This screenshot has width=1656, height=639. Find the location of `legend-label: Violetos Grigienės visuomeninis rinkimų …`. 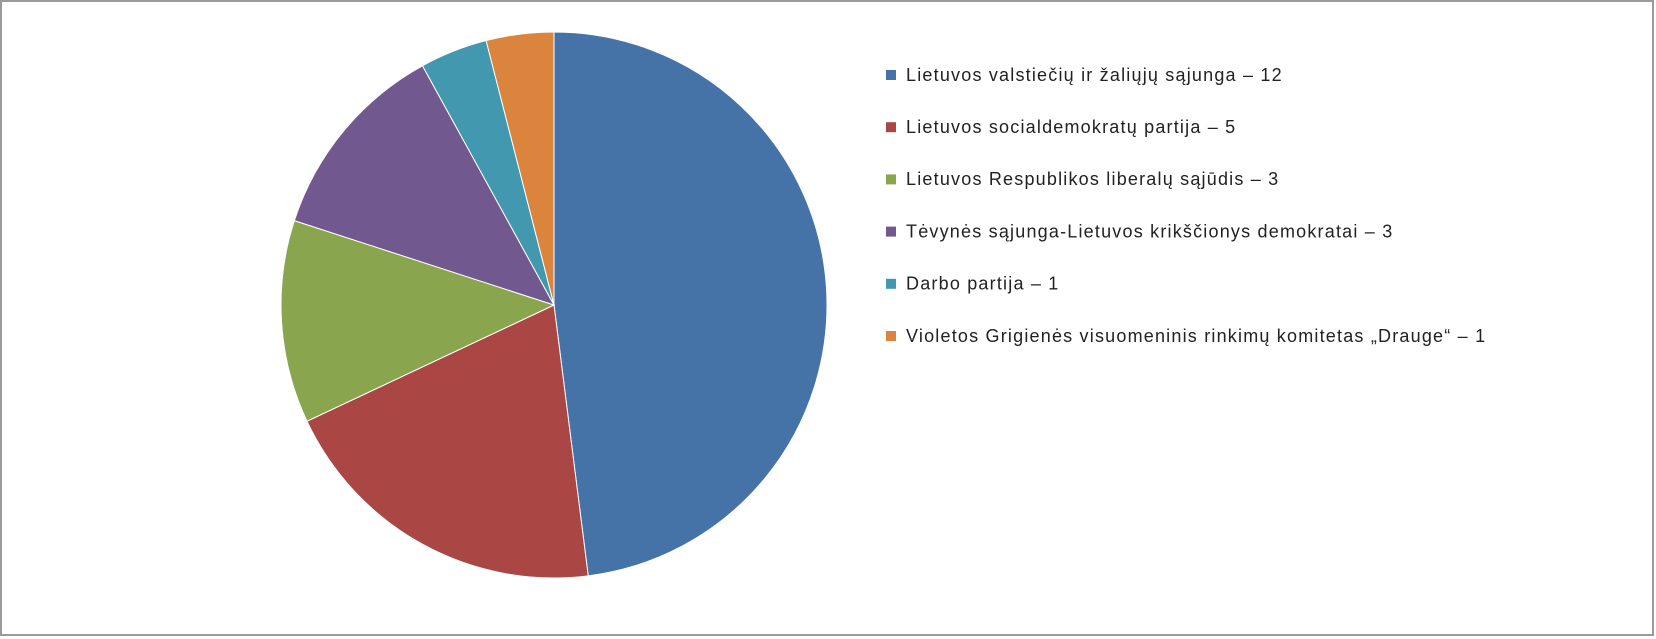

legend-label: Violetos Grigienės visuomeninis rinkimų … is located at coordinates (1196, 336).